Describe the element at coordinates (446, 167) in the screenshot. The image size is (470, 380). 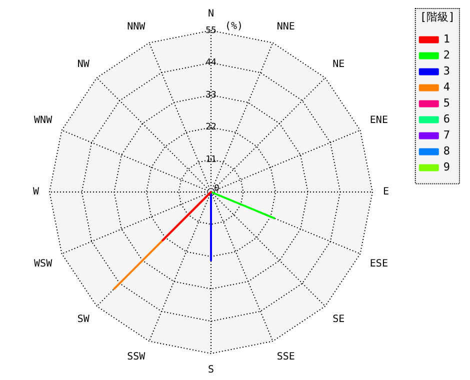
I see `legend-label: 9` at that location.